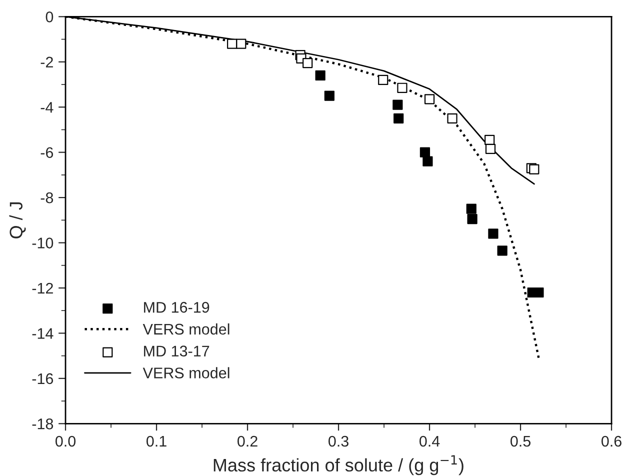  What do you see at coordinates (612, 441) in the screenshot?
I see `x-tick-label: 0.6` at bounding box center [612, 441].